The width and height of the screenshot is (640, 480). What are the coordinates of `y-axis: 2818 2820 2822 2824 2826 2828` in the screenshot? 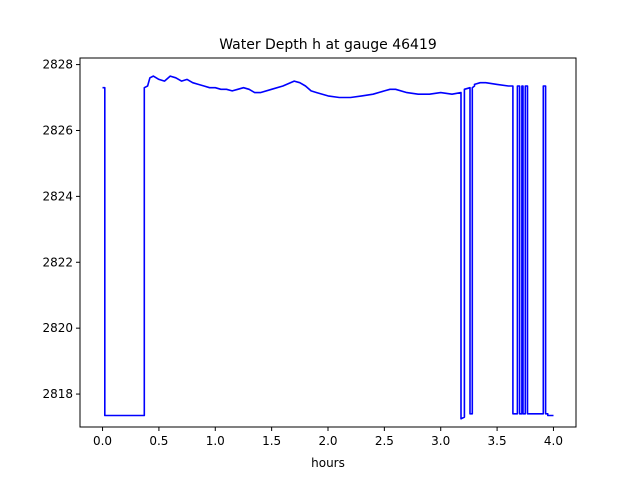 It's located at (61, 229).